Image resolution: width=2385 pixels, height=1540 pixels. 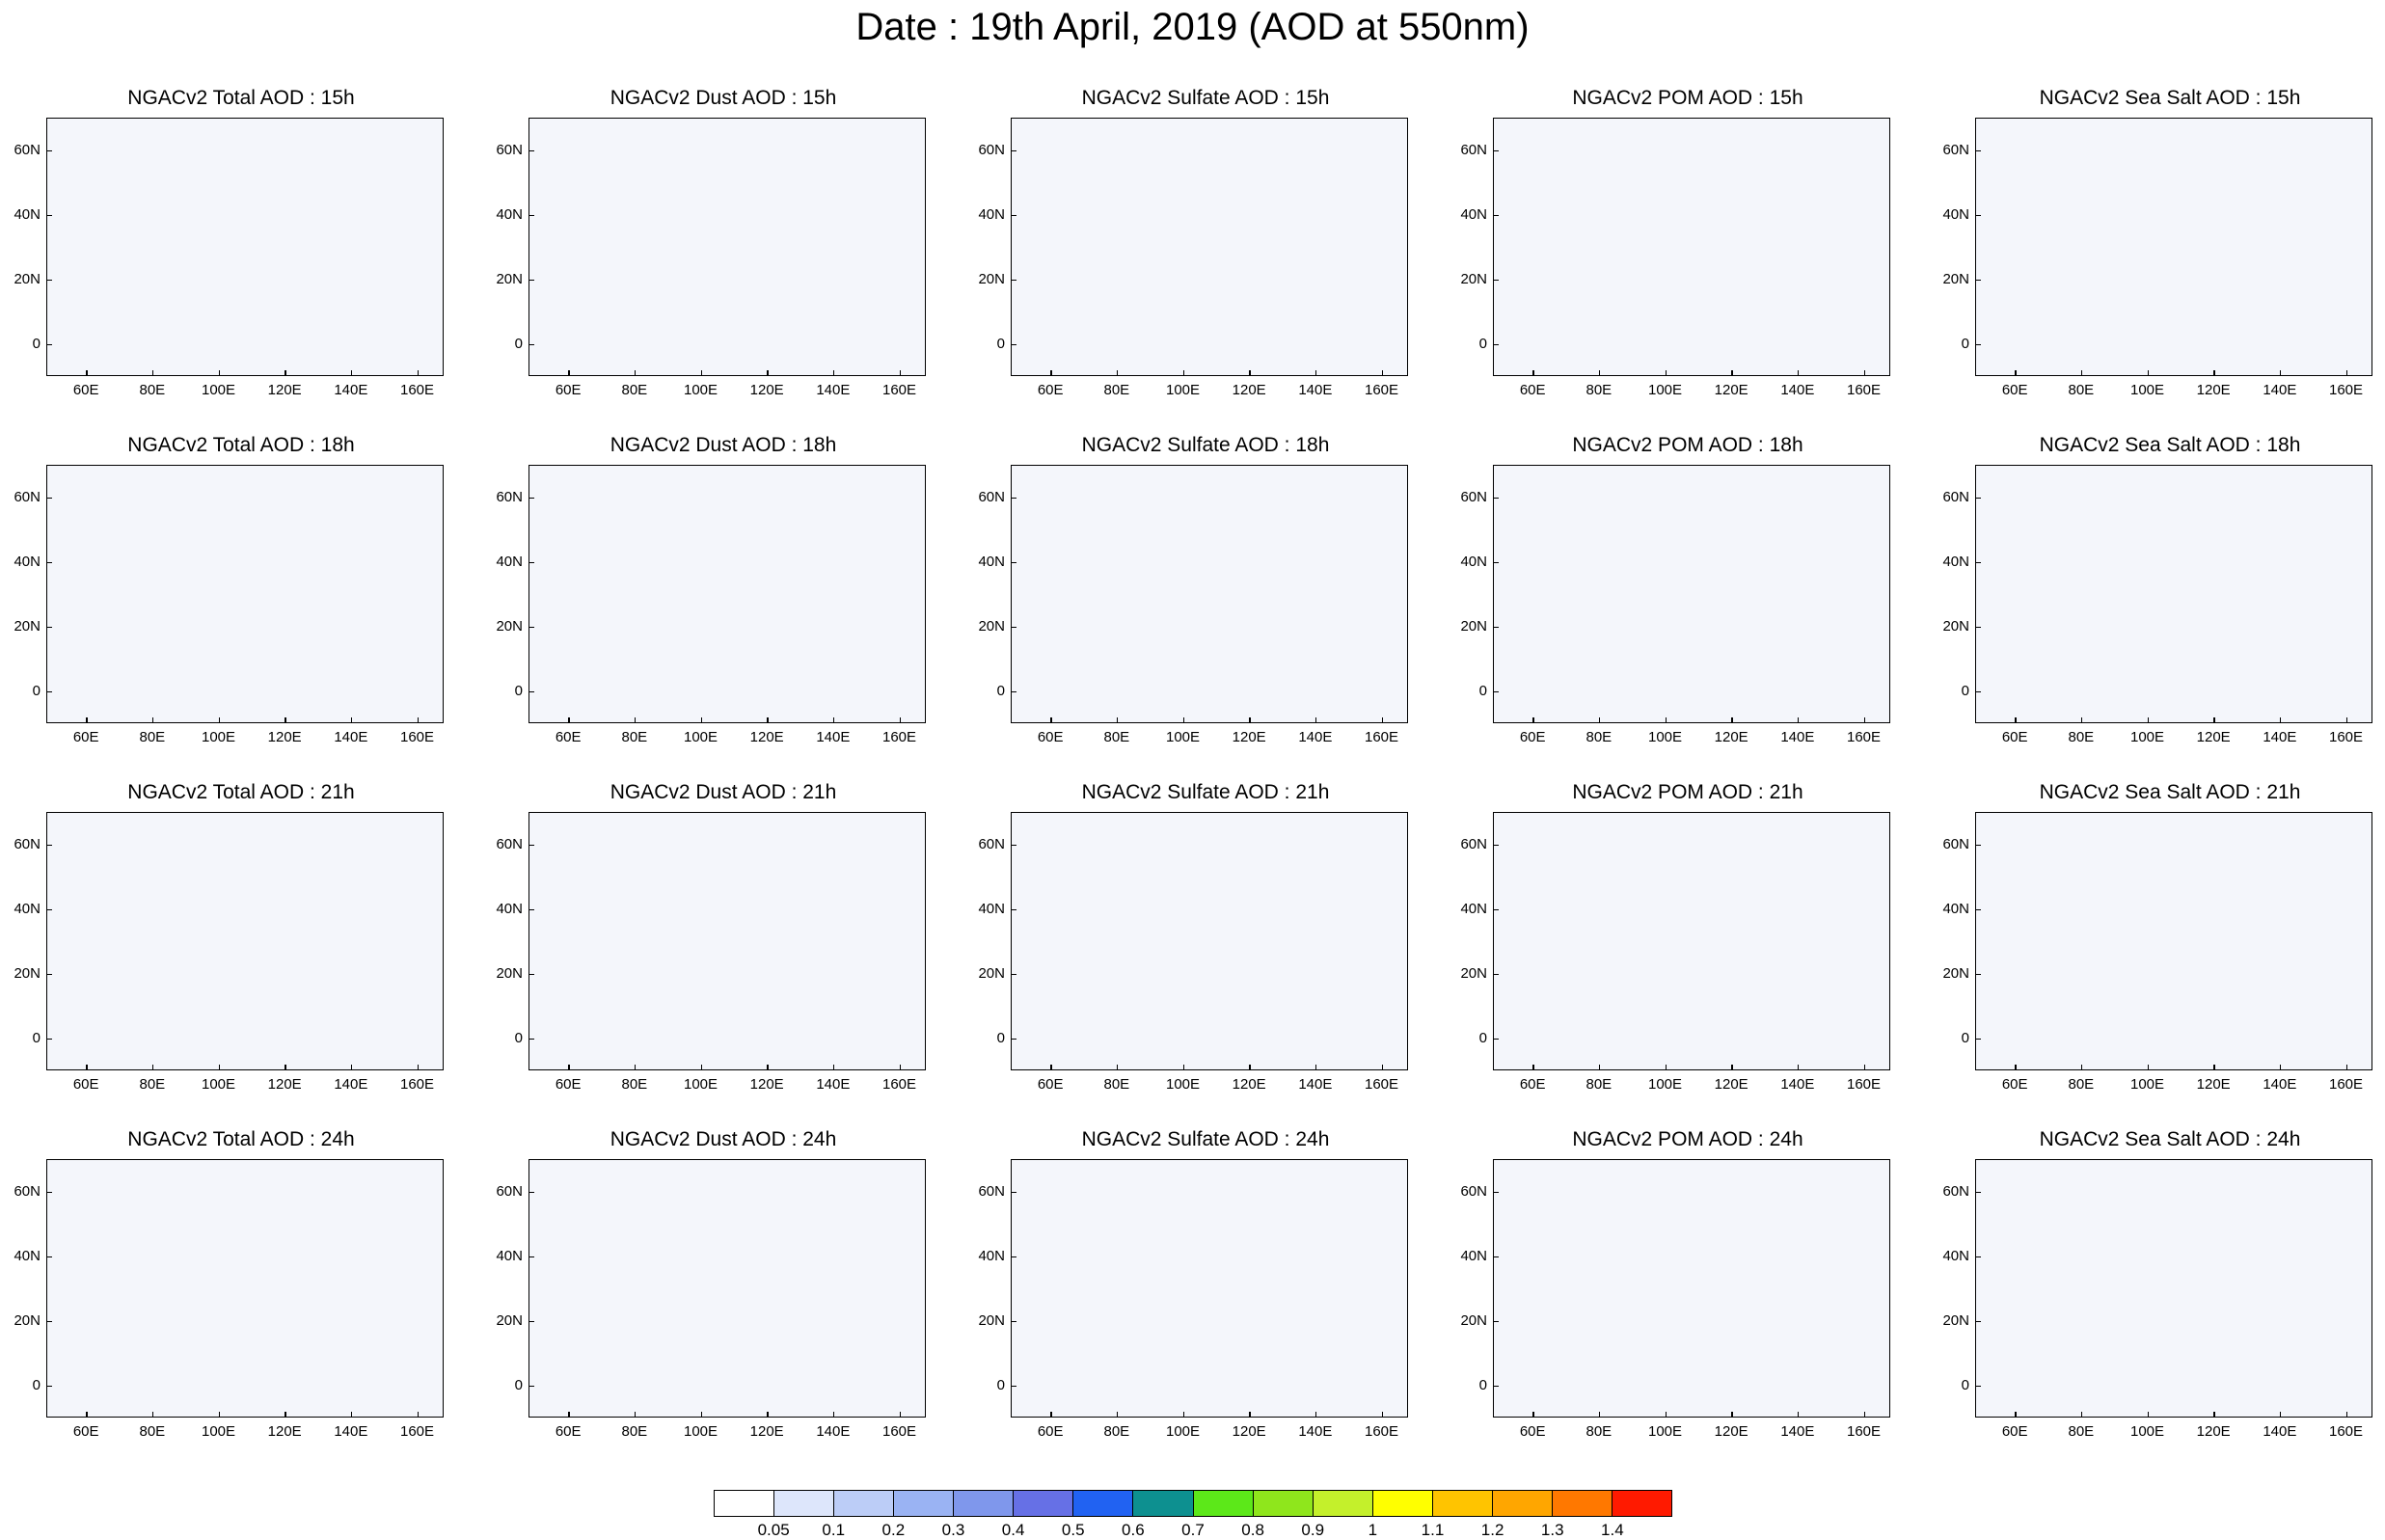 What do you see at coordinates (1205, 445) in the screenshot?
I see `panel-title: NGACv2 Sulfate AOD : 18h` at bounding box center [1205, 445].